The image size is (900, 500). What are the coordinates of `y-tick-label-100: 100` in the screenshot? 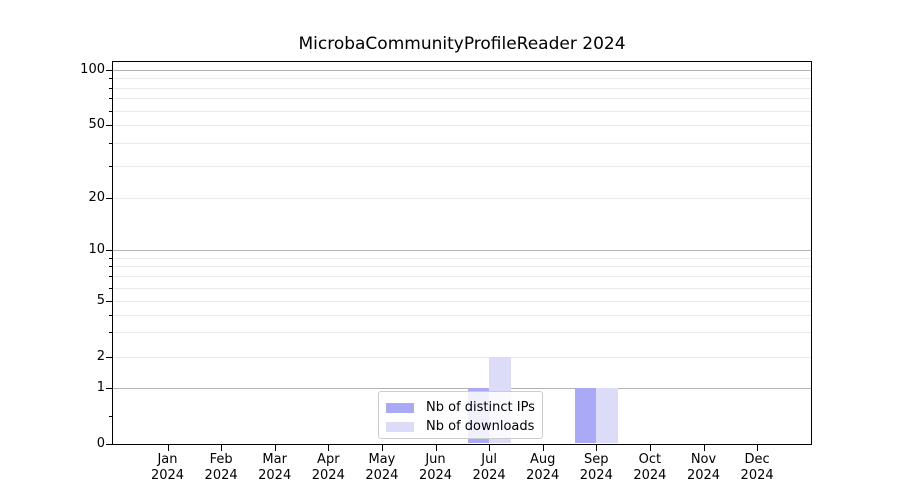 It's located at (92, 69).